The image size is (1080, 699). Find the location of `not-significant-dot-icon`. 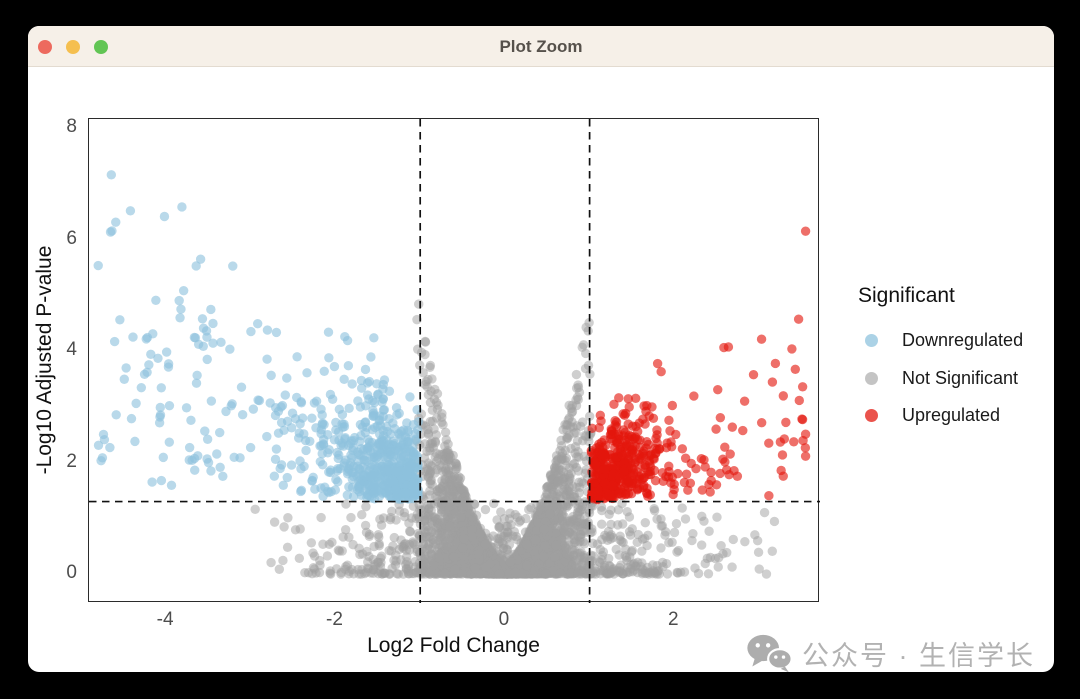

not-significant-dot-icon is located at coordinates (871, 378).